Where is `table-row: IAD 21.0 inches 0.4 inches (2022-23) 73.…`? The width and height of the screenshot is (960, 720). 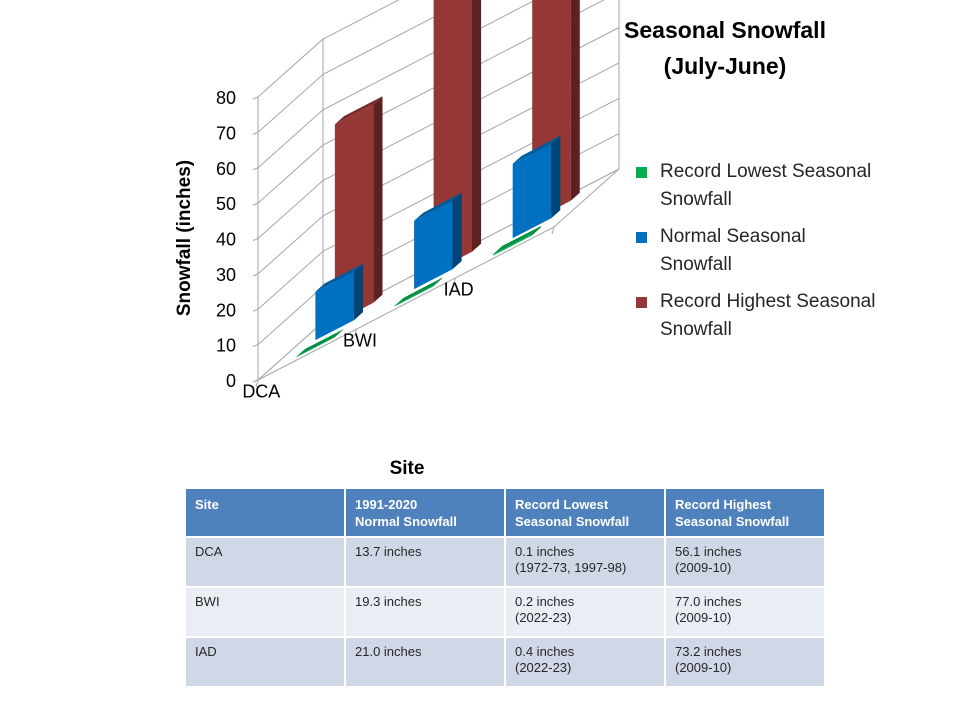
table-row: IAD 21.0 inches 0.4 inches (2022-23) 73.… is located at coordinates (505, 662).